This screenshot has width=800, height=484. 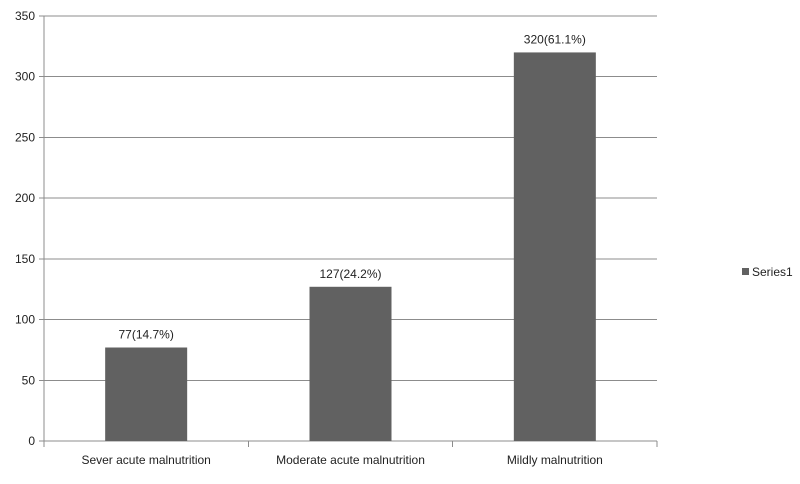 What do you see at coordinates (25, 137) in the screenshot?
I see `y-tick-label: 250` at bounding box center [25, 137].